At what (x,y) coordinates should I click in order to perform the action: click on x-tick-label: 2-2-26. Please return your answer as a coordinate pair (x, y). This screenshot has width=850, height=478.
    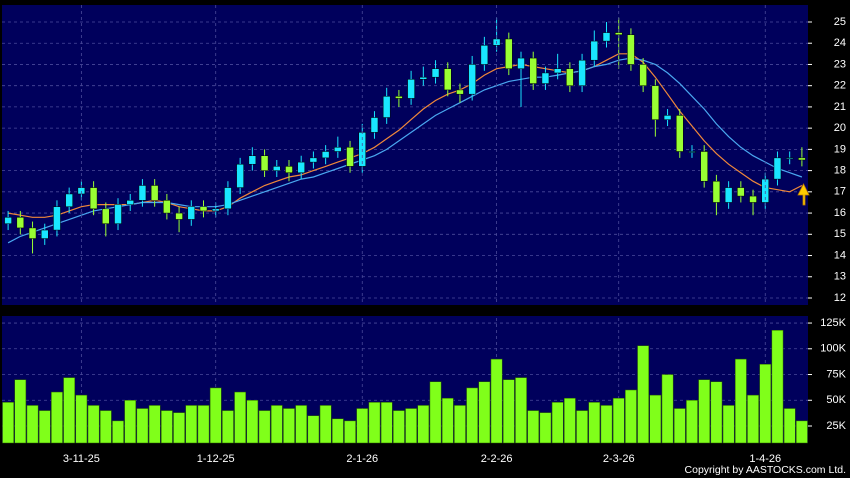
    Looking at the image, I should click on (497, 459).